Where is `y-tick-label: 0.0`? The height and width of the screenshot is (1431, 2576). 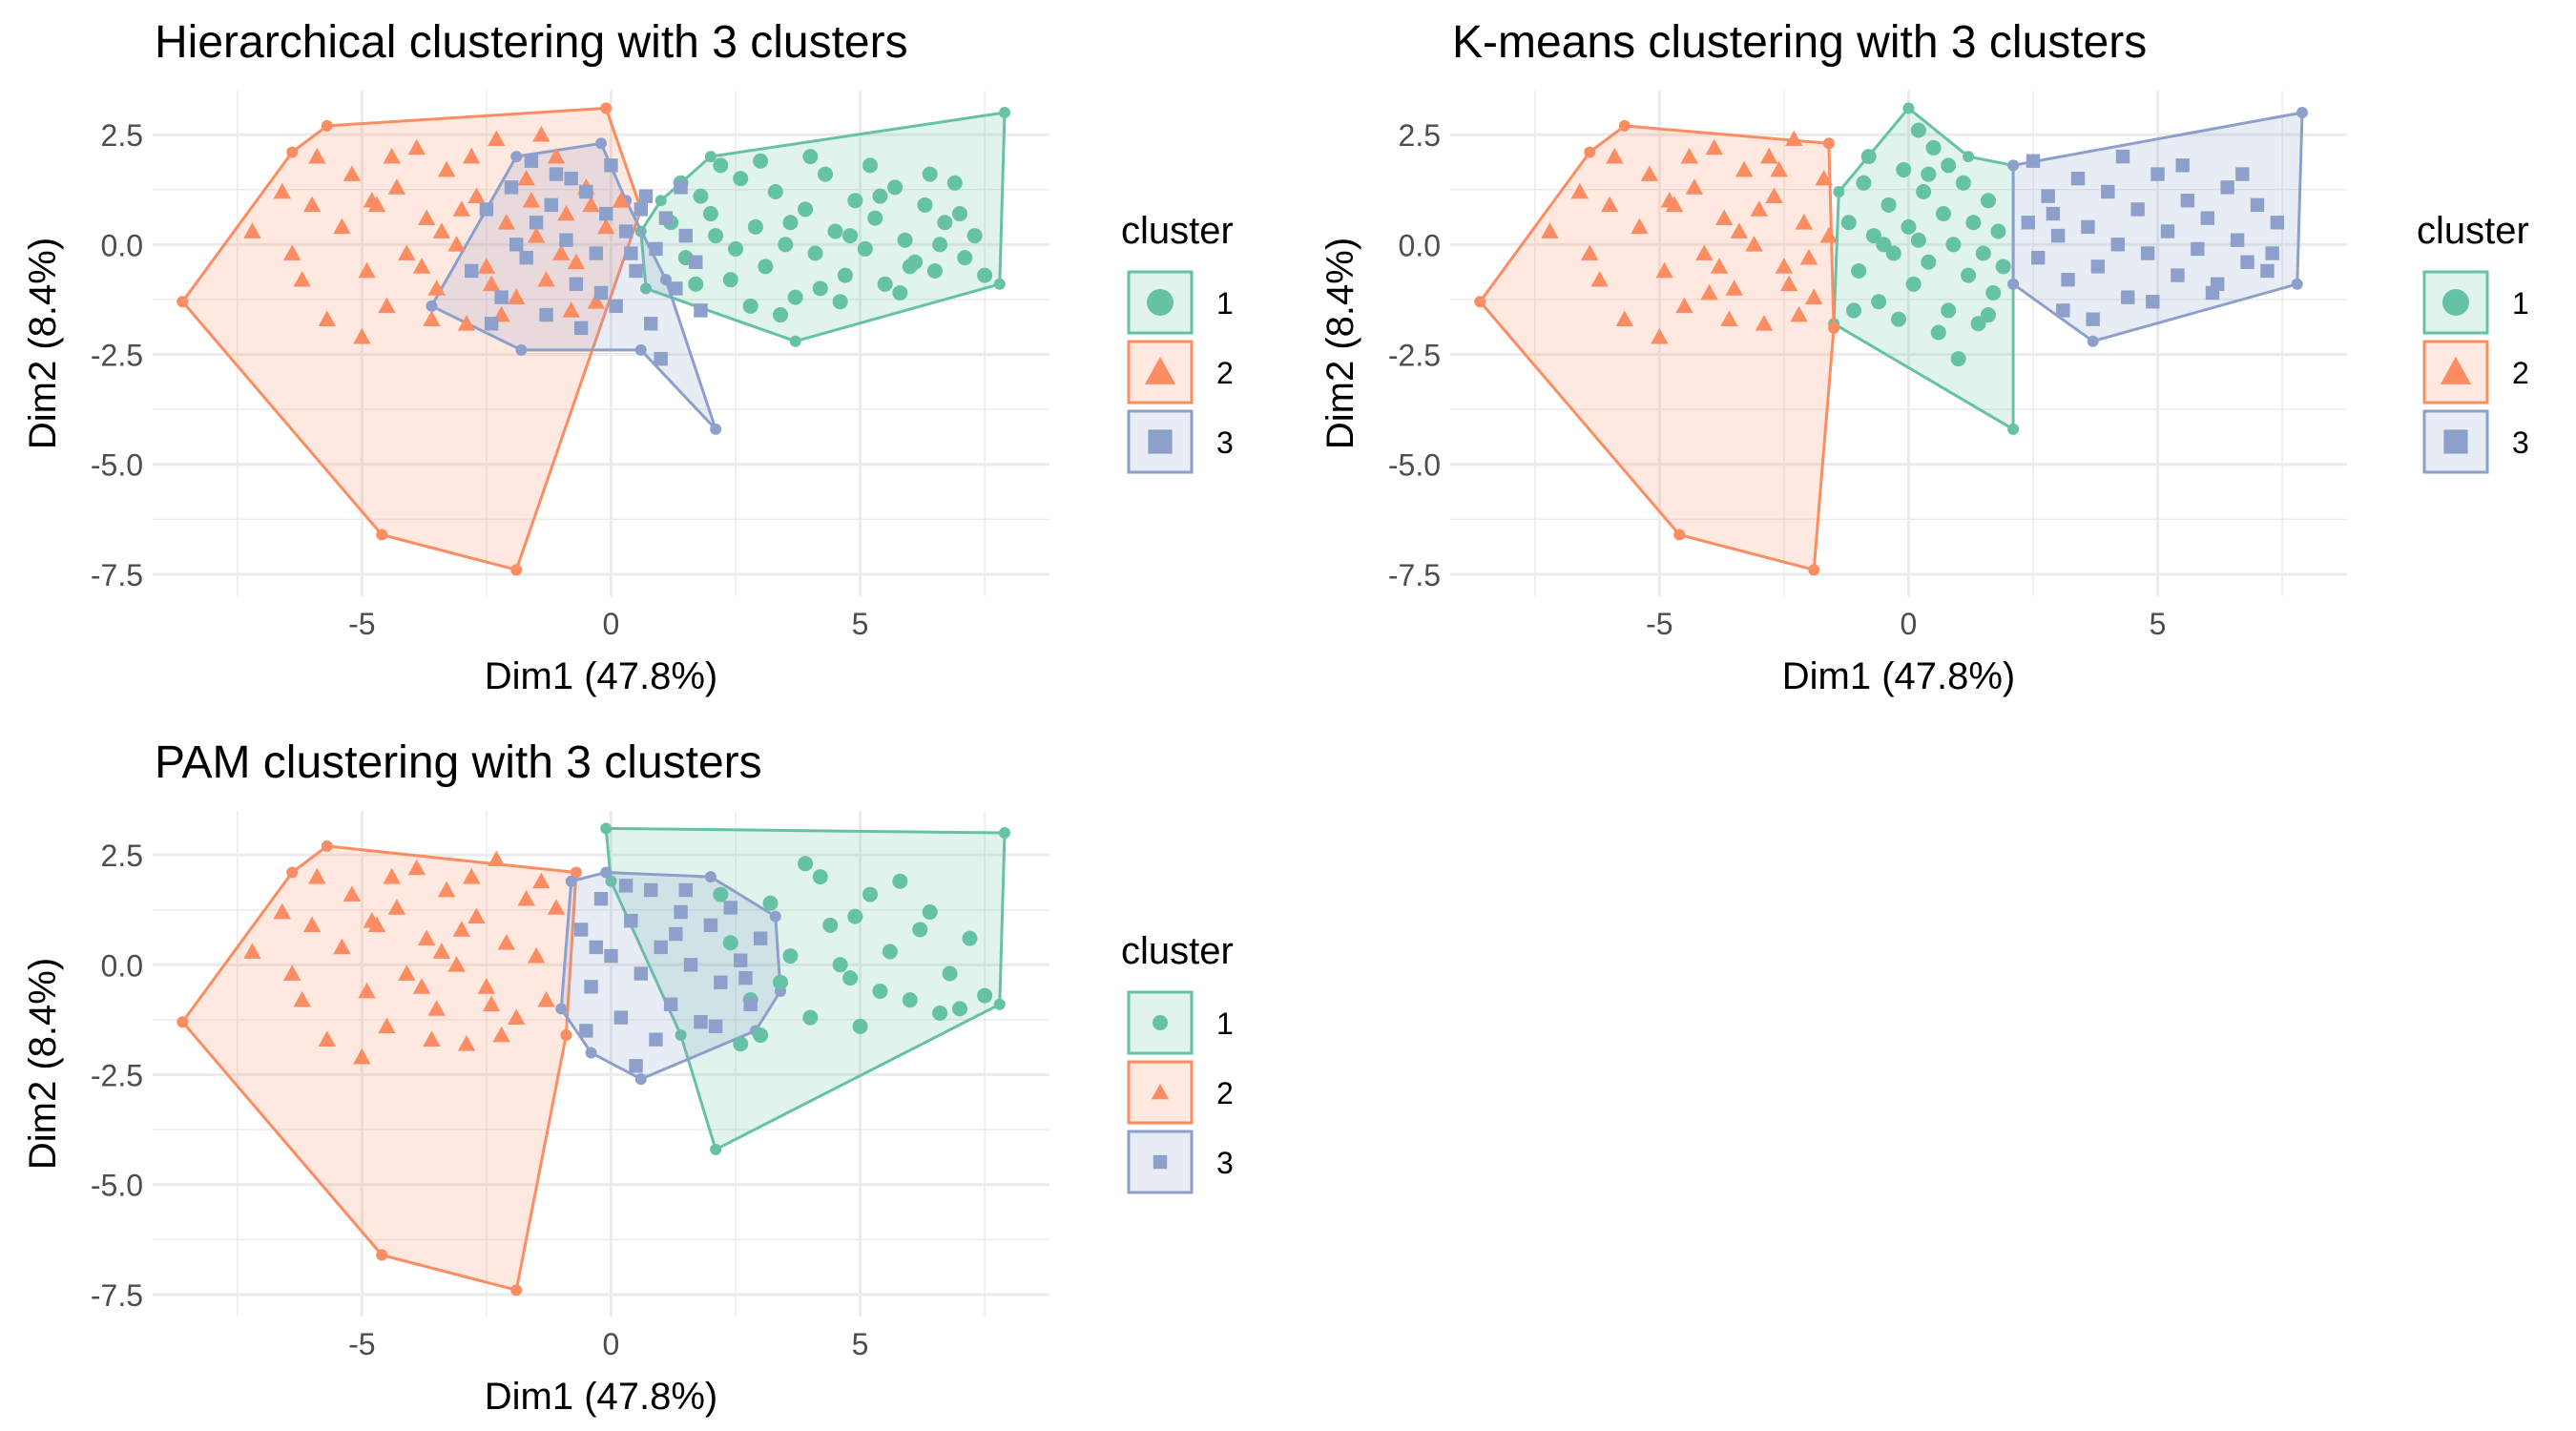
y-tick-label: 0.0 is located at coordinates (122, 245).